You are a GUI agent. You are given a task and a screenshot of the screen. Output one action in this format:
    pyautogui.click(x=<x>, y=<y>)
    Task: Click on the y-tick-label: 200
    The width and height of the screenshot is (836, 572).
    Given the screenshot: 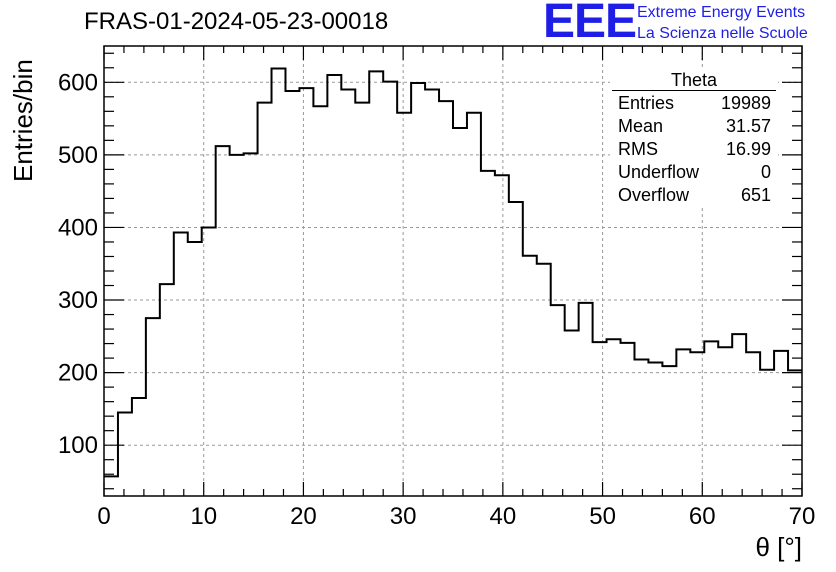 What is the action you would take?
    pyautogui.click(x=78, y=373)
    